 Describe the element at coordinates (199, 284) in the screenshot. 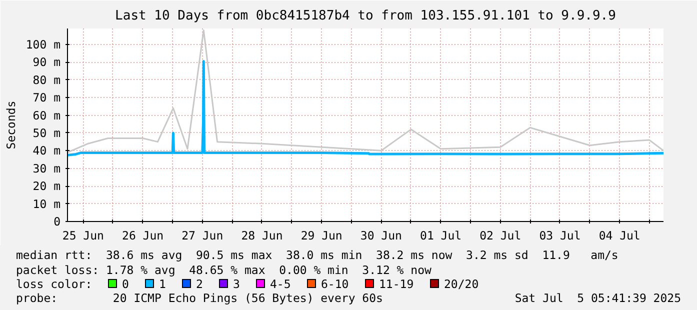

I see `legend-label: 2` at that location.